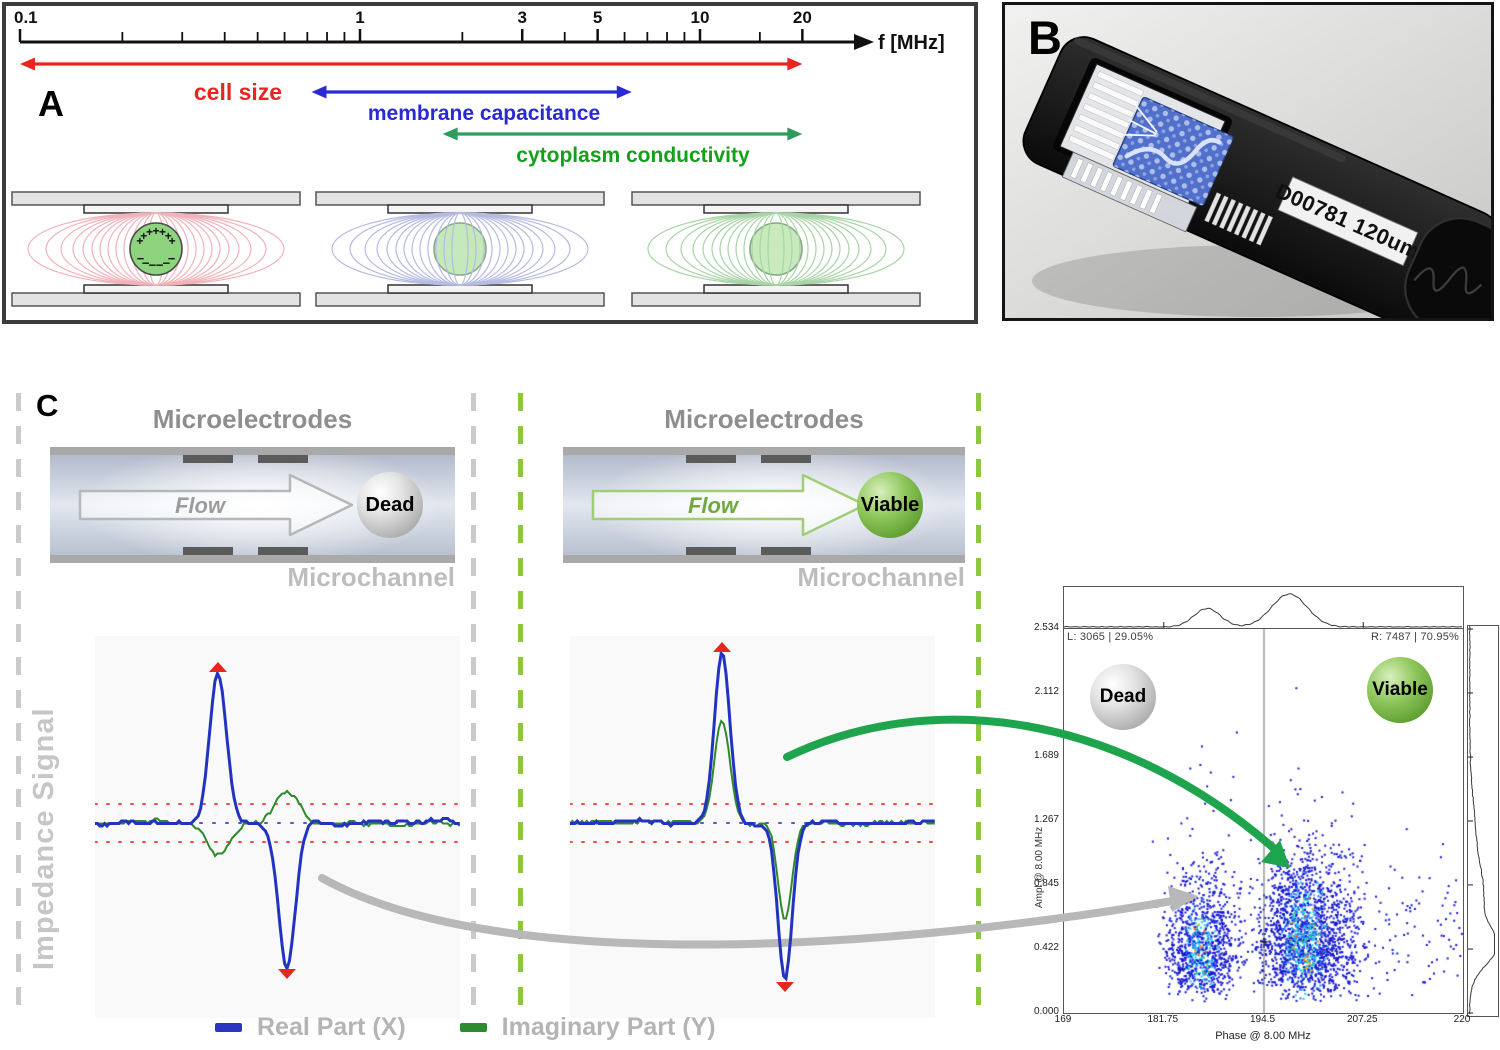 The image size is (1500, 1050). What do you see at coordinates (331, 1027) in the screenshot?
I see `real-part-label: Real Part (X)` at bounding box center [331, 1027].